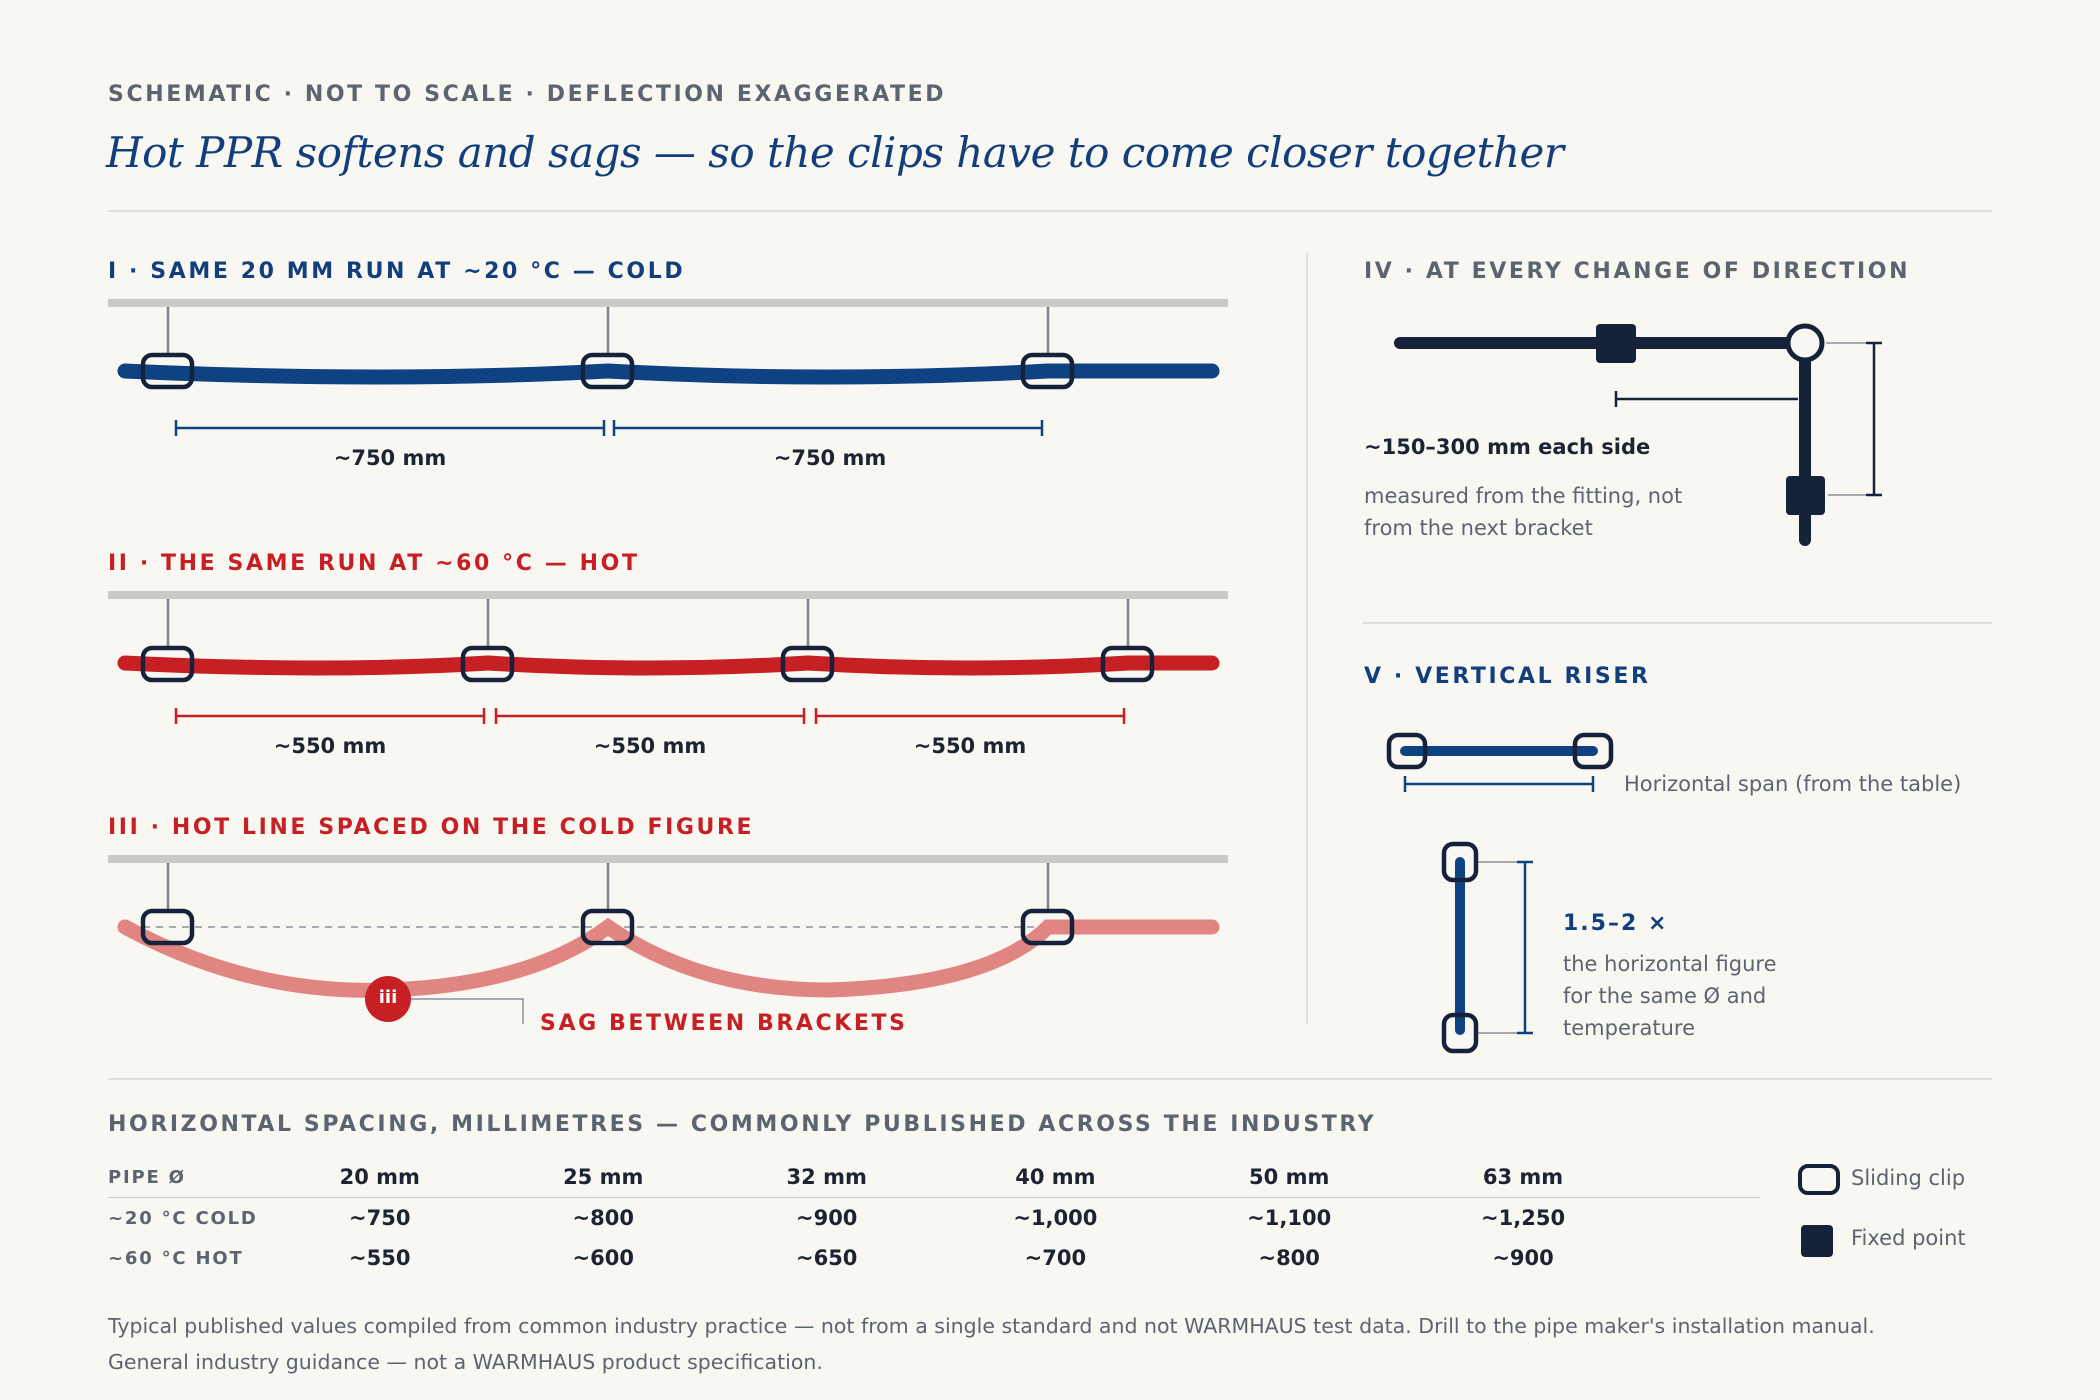 Image resolution: width=2100 pixels, height=1400 pixels. What do you see at coordinates (1819, 1179) in the screenshot?
I see `legend-sliding-icon` at bounding box center [1819, 1179].